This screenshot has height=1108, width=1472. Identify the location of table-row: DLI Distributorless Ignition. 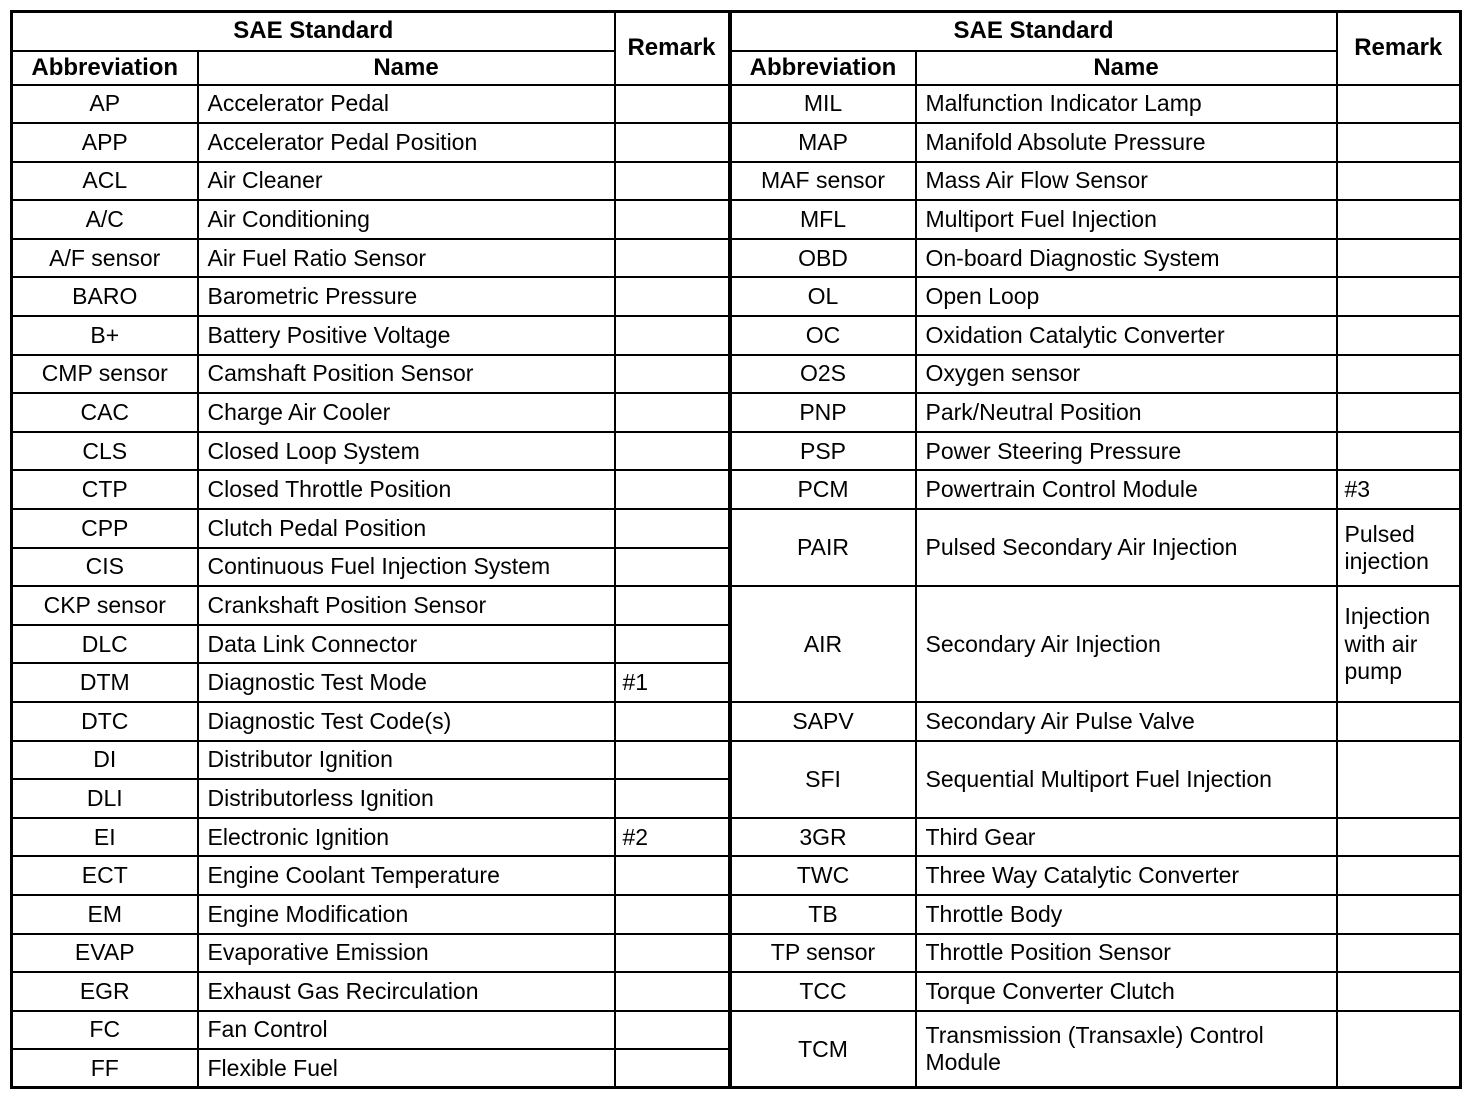
(735, 798).